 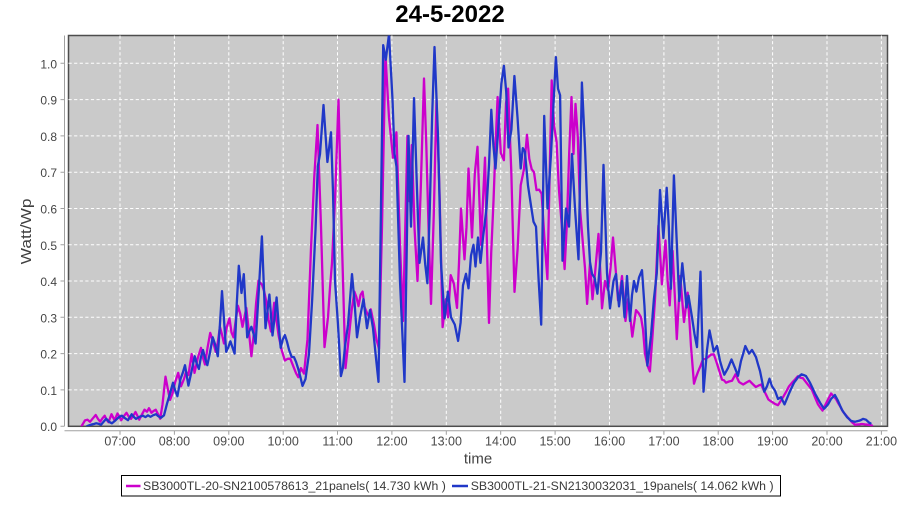 What do you see at coordinates (478, 459) in the screenshot?
I see `svg-text: time` at bounding box center [478, 459].